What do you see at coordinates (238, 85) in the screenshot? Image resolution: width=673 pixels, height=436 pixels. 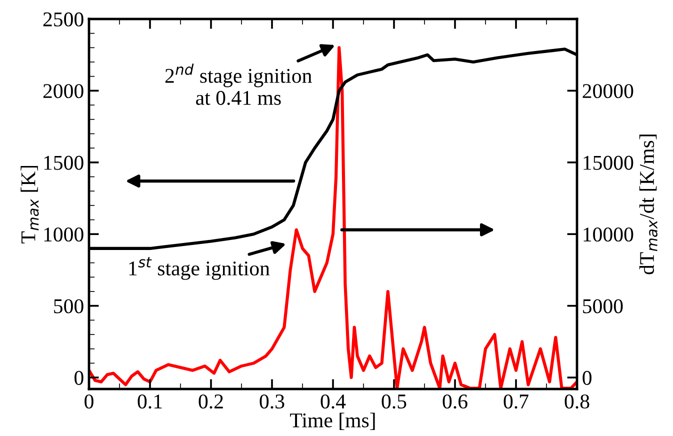 I see `annotation: 2$^{nd}$ stage ignition at 0.41 ms` at bounding box center [238, 85].